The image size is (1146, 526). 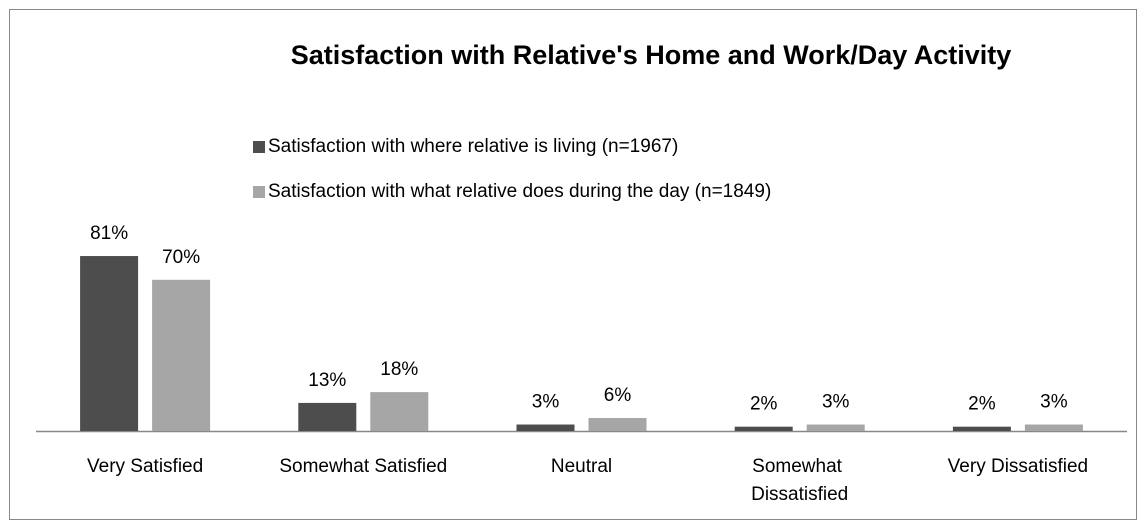 What do you see at coordinates (145, 466) in the screenshot?
I see `x-tick-label: Very Satisfied` at bounding box center [145, 466].